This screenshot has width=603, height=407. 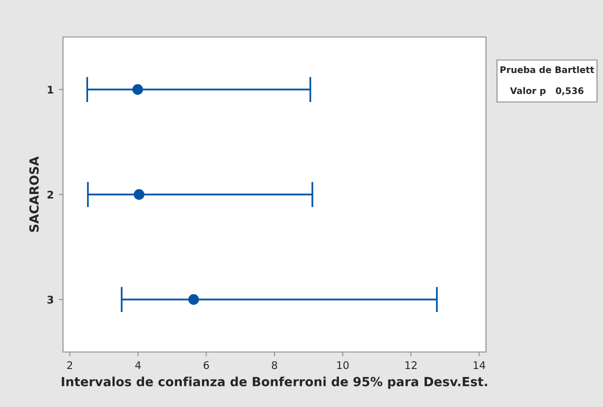 What do you see at coordinates (275, 382) in the screenshot?
I see `x-axis-title: Intervalos de confianza de Bonferroni de 95% para Desv.Est.` at bounding box center [275, 382].